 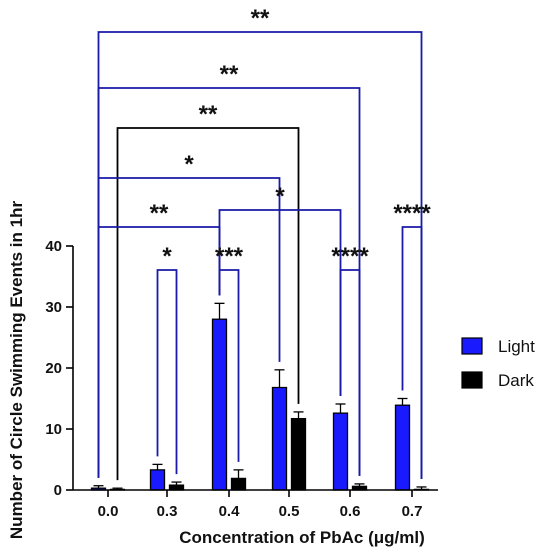 What do you see at coordinates (167, 511) in the screenshot?
I see `x-tick-label-0.3: 0.3` at bounding box center [167, 511].